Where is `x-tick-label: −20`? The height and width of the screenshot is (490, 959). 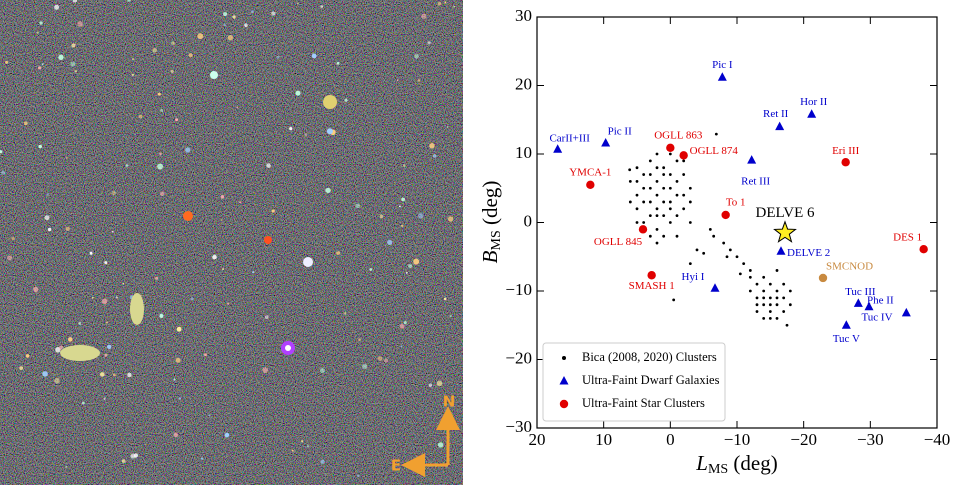 x-tick-label: −20 is located at coordinates (803, 439).